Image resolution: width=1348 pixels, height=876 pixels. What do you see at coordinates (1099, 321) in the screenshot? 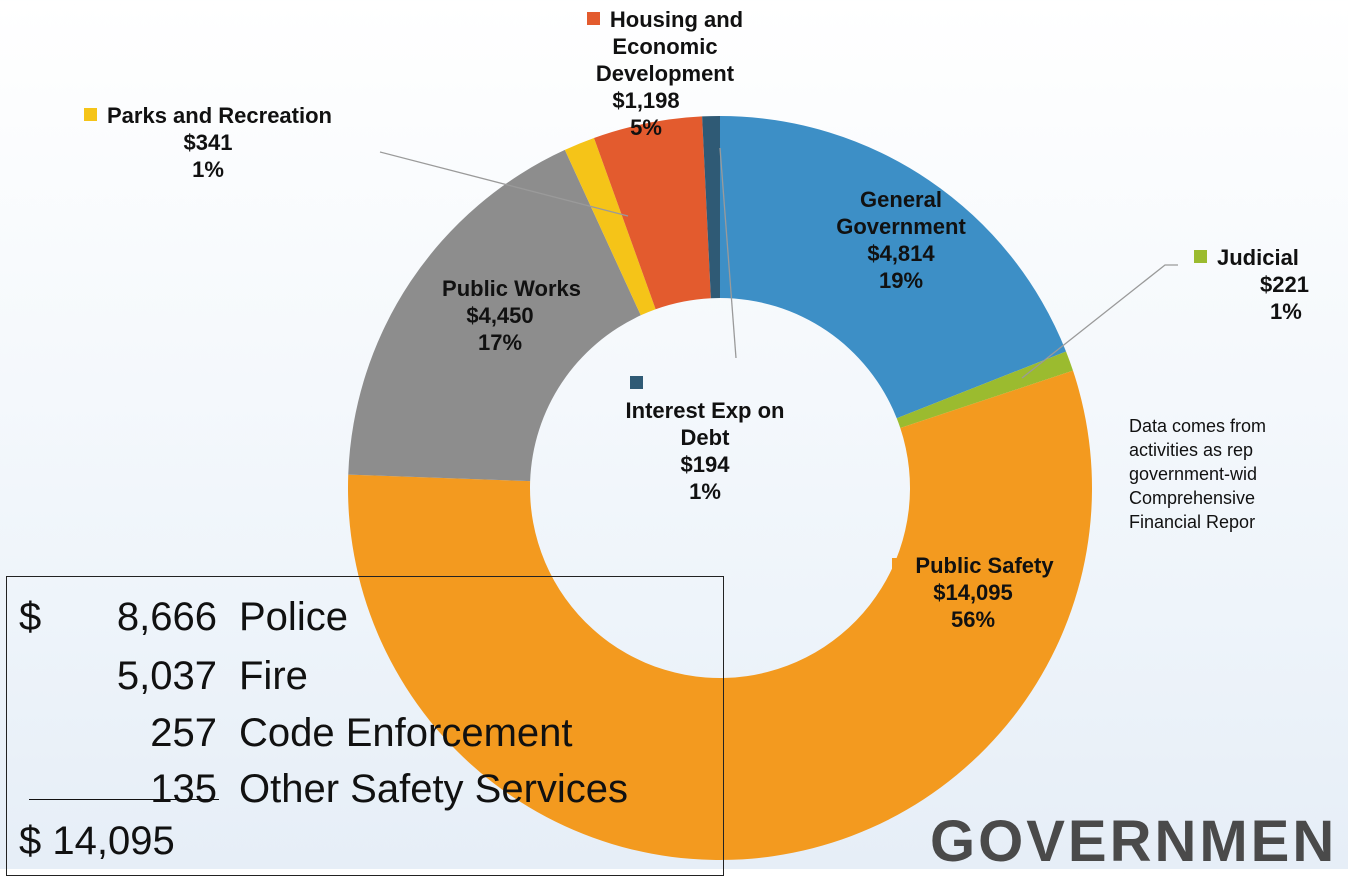
I see `leader-line-judicial` at bounding box center [1099, 321].